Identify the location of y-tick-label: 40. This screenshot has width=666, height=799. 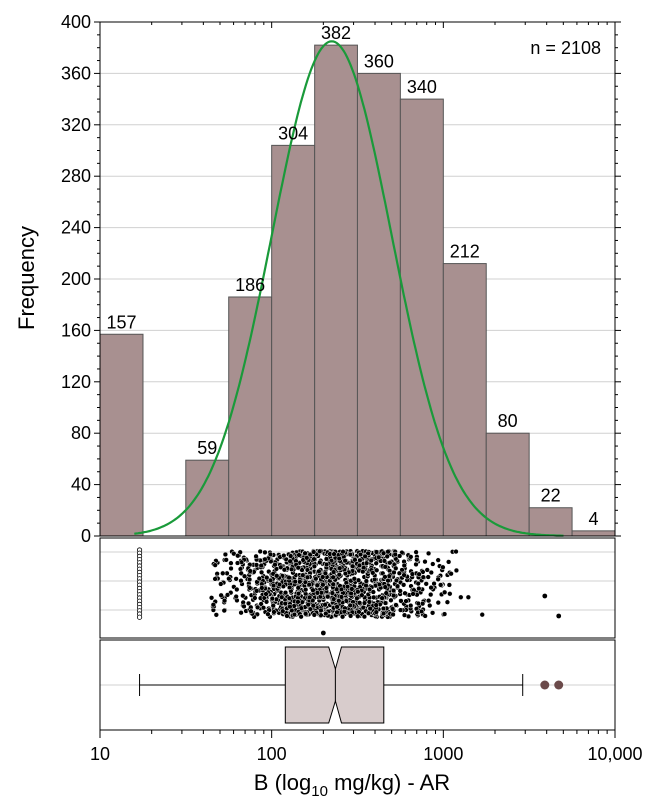
(81, 485).